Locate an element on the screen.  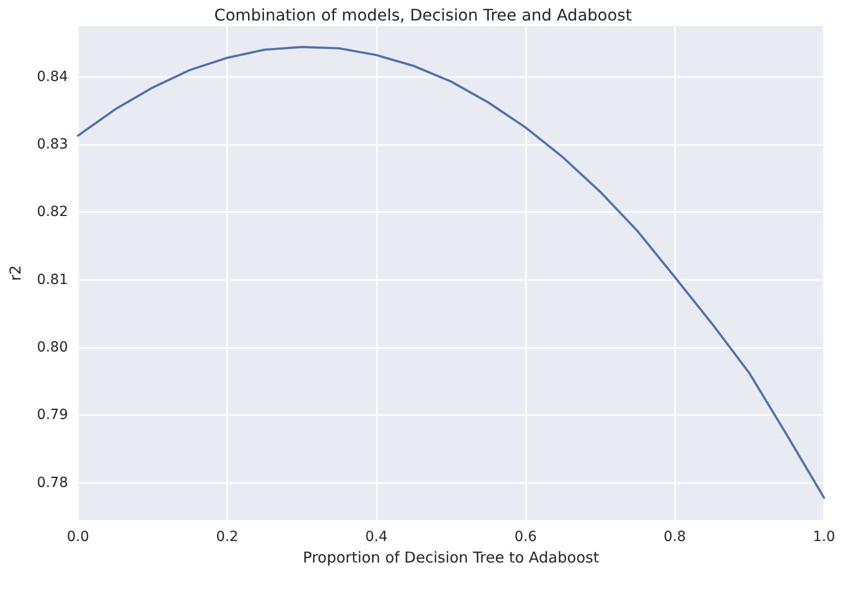
x-tick-label: 0.8 is located at coordinates (675, 537).